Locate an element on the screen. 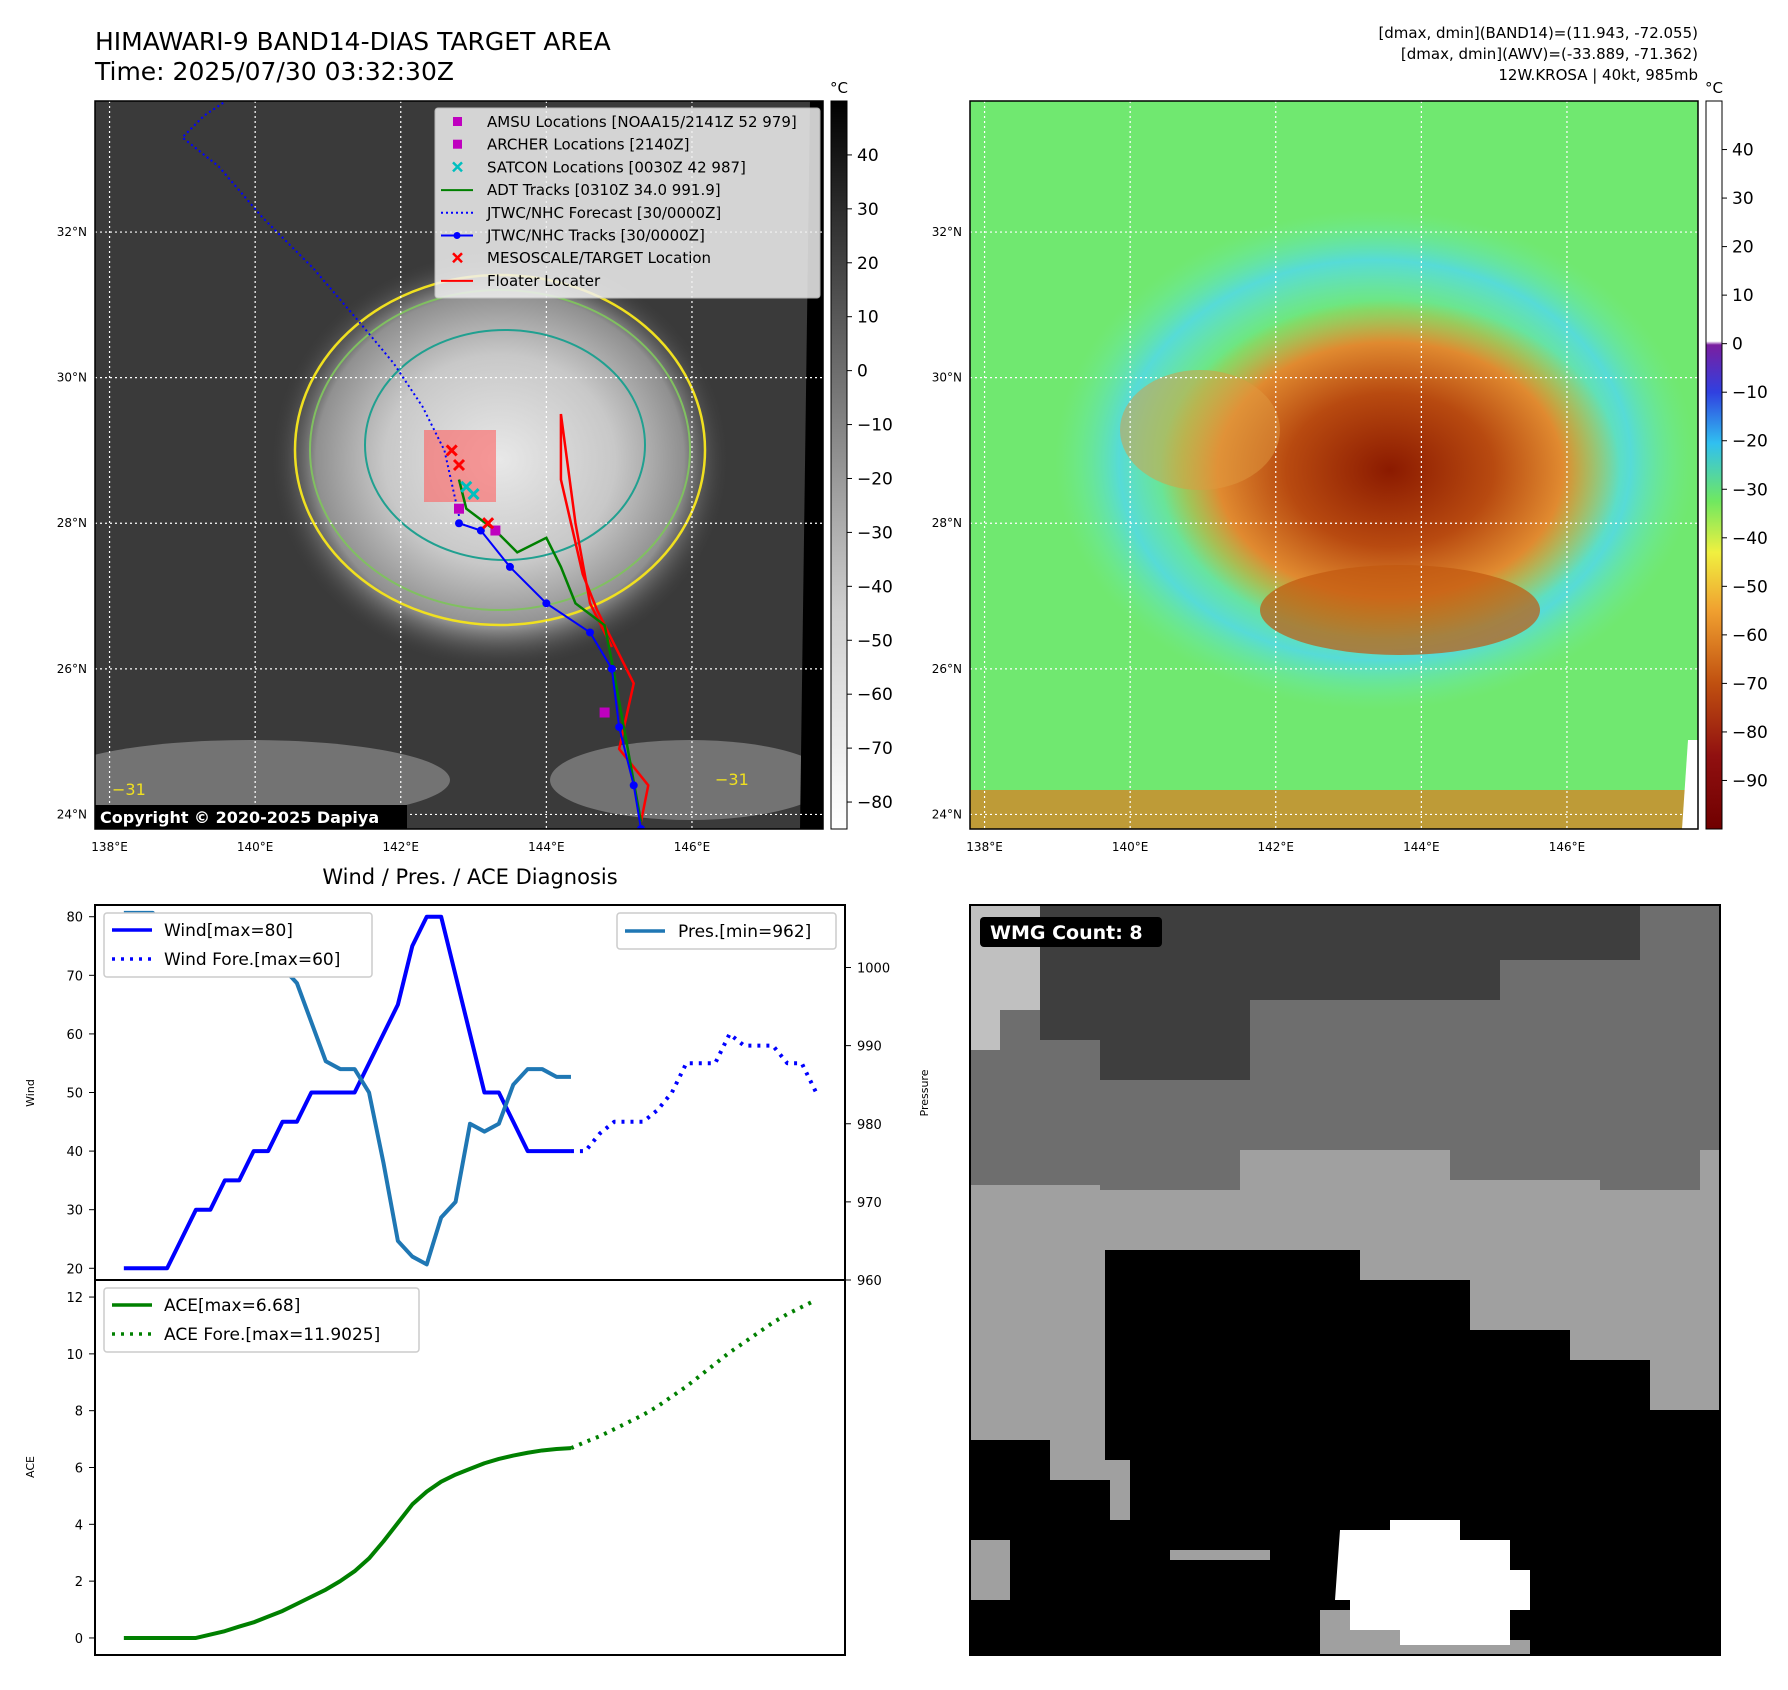 Image resolution: width=1788 pixels, height=1690 pixels. wmg-darkgray-region-right is located at coordinates (1485, 952).